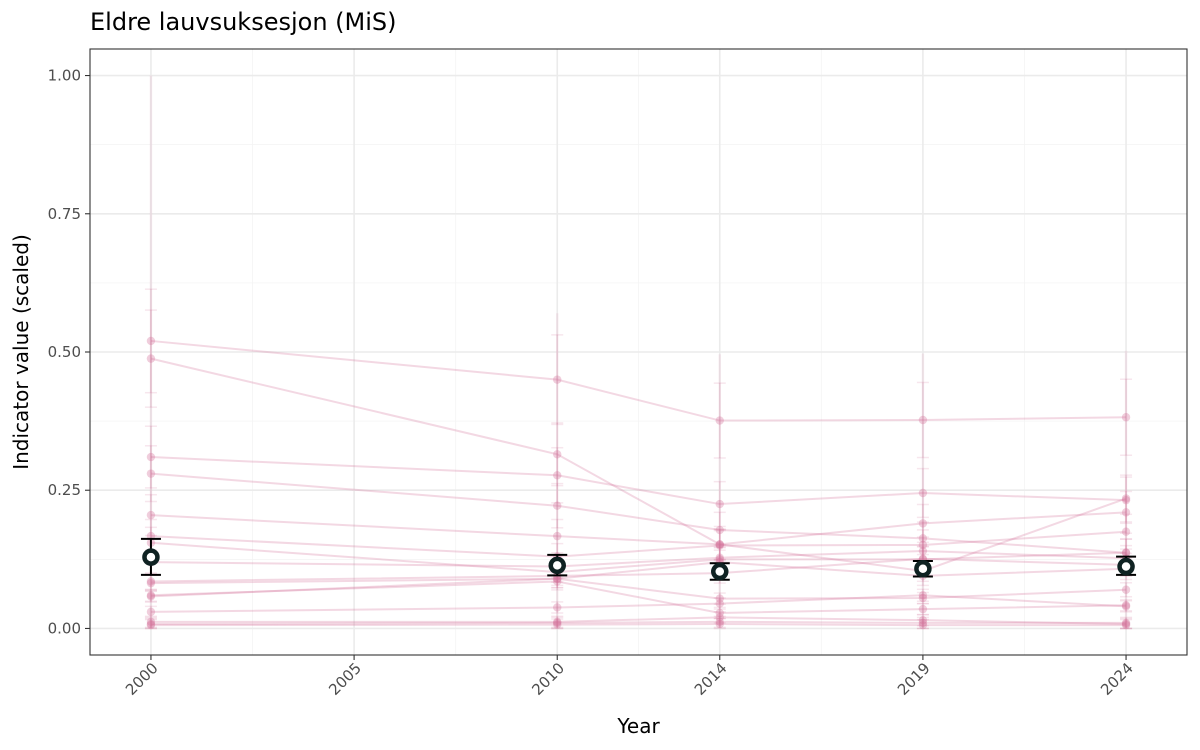 This screenshot has width=1200, height=750. Describe the element at coordinates (711, 679) in the screenshot. I see `x-tick-label: 2014` at that location.